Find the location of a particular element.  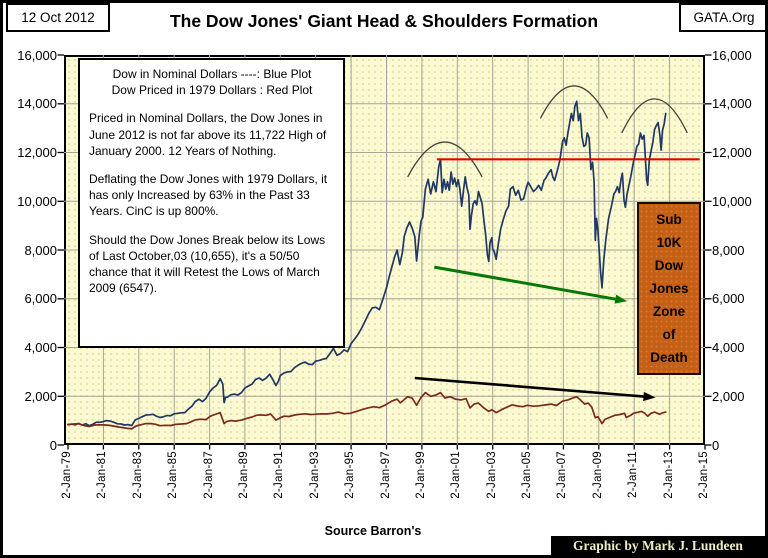

gata-org-box: GATA.Org is located at coordinates (723, 17).